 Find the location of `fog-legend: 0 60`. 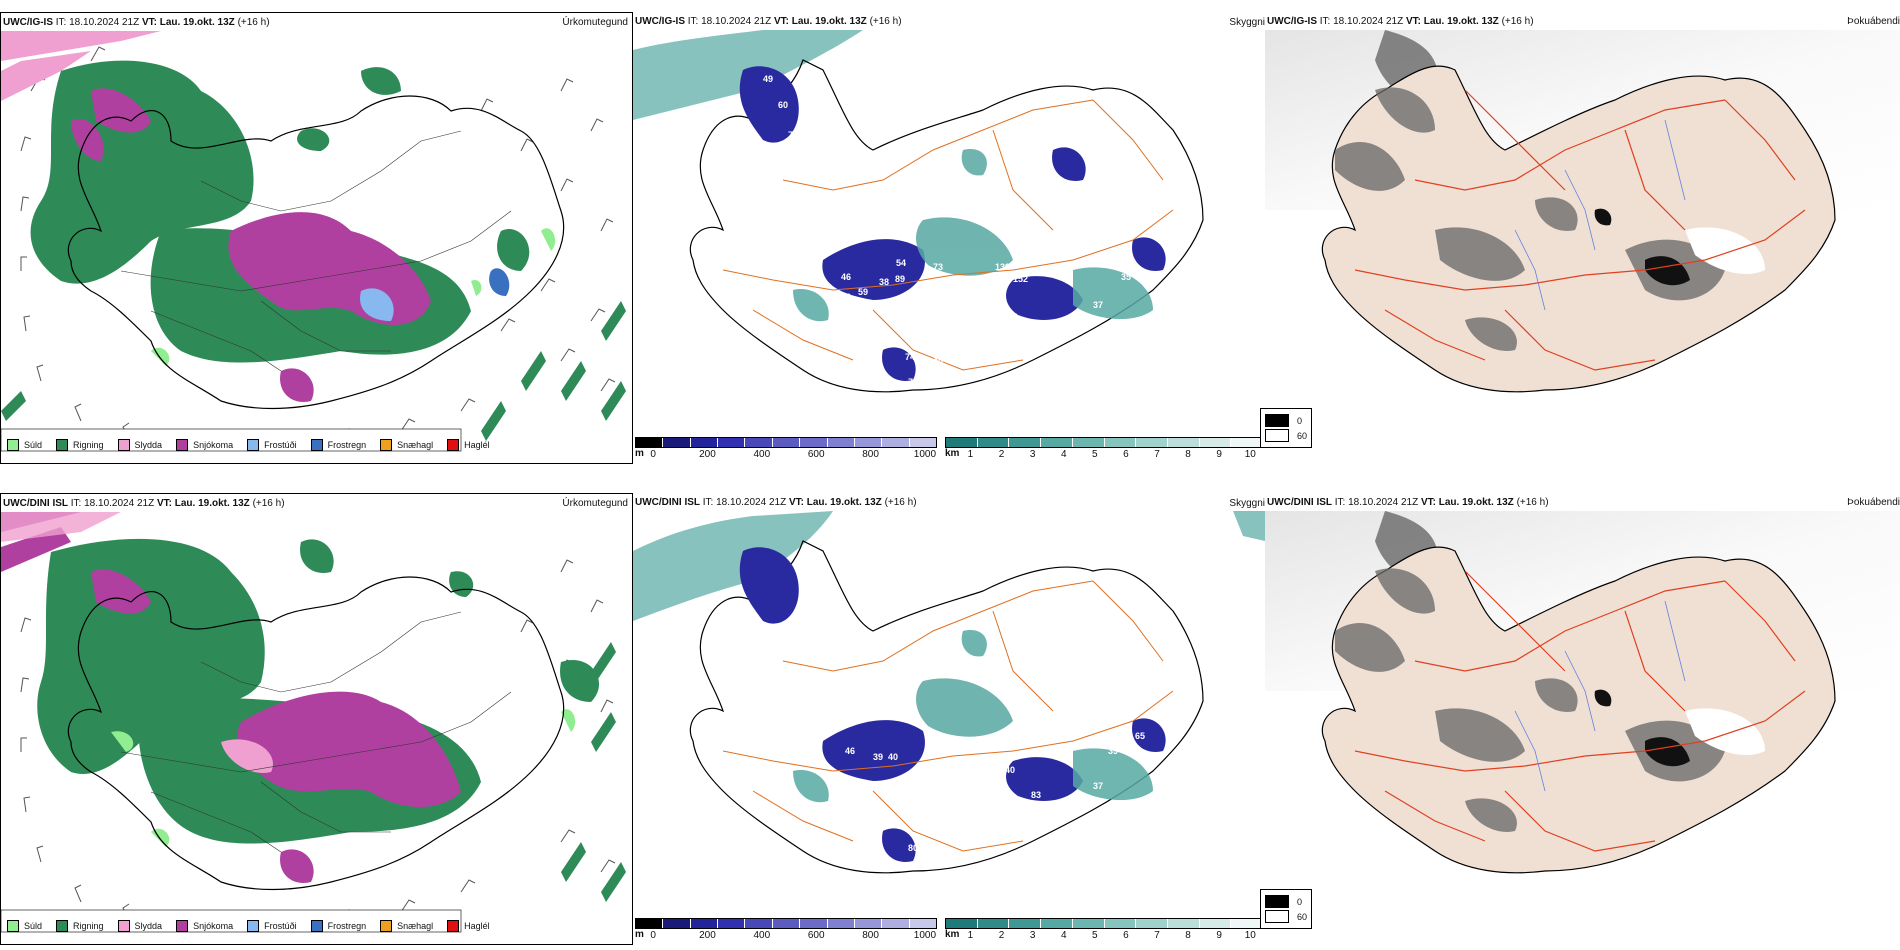

fog-legend: 0 60 is located at coordinates (1286, 428).